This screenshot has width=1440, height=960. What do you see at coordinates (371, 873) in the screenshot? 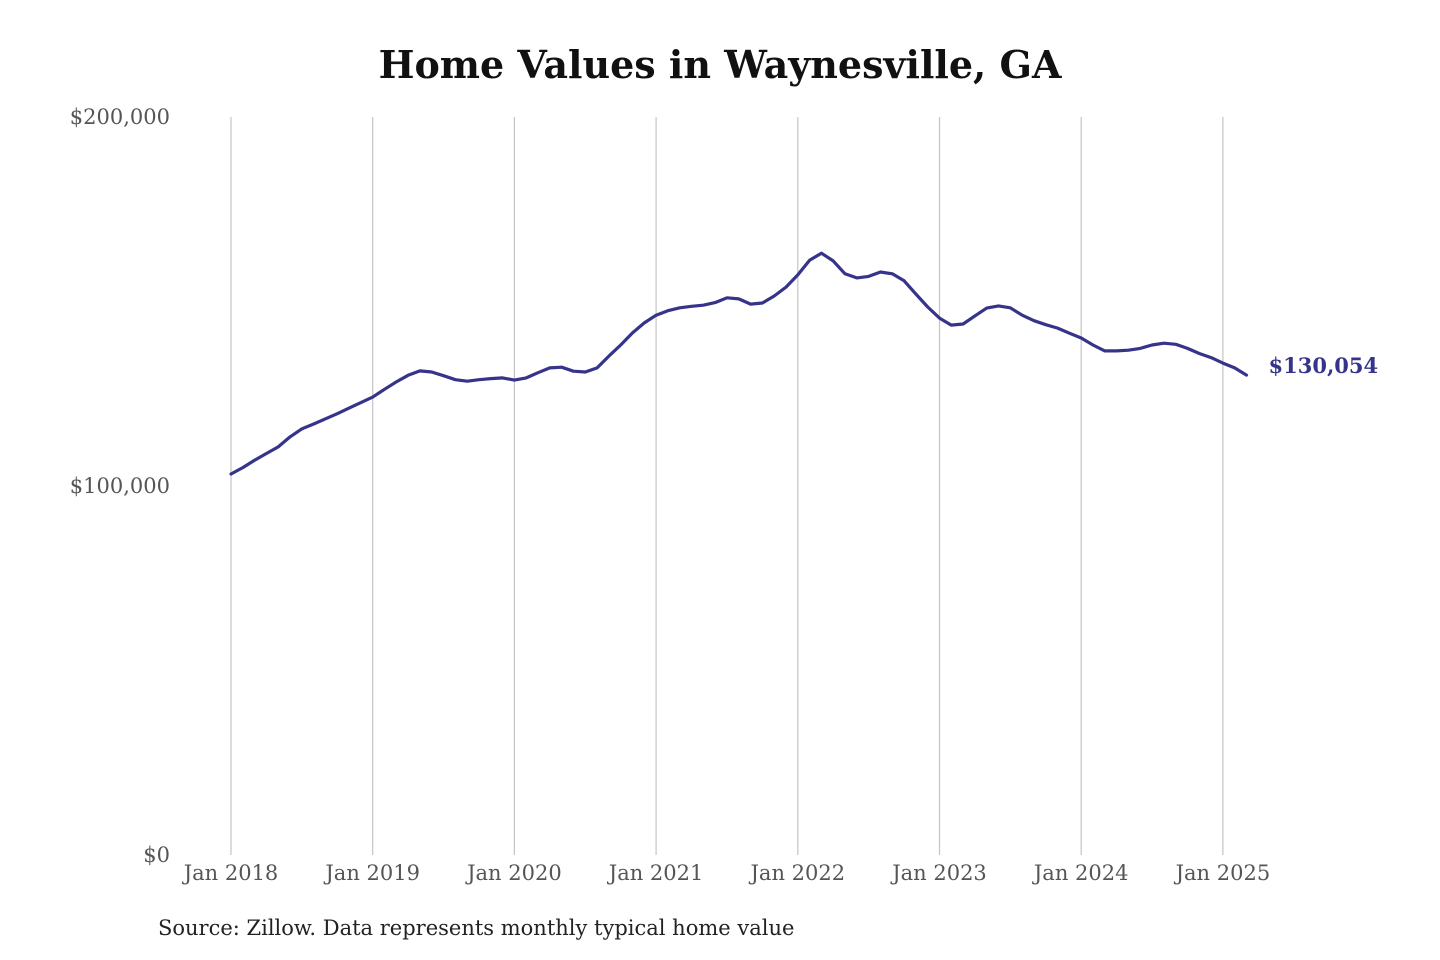
I see `x-tick-label: Jan 2019` at bounding box center [371, 873].